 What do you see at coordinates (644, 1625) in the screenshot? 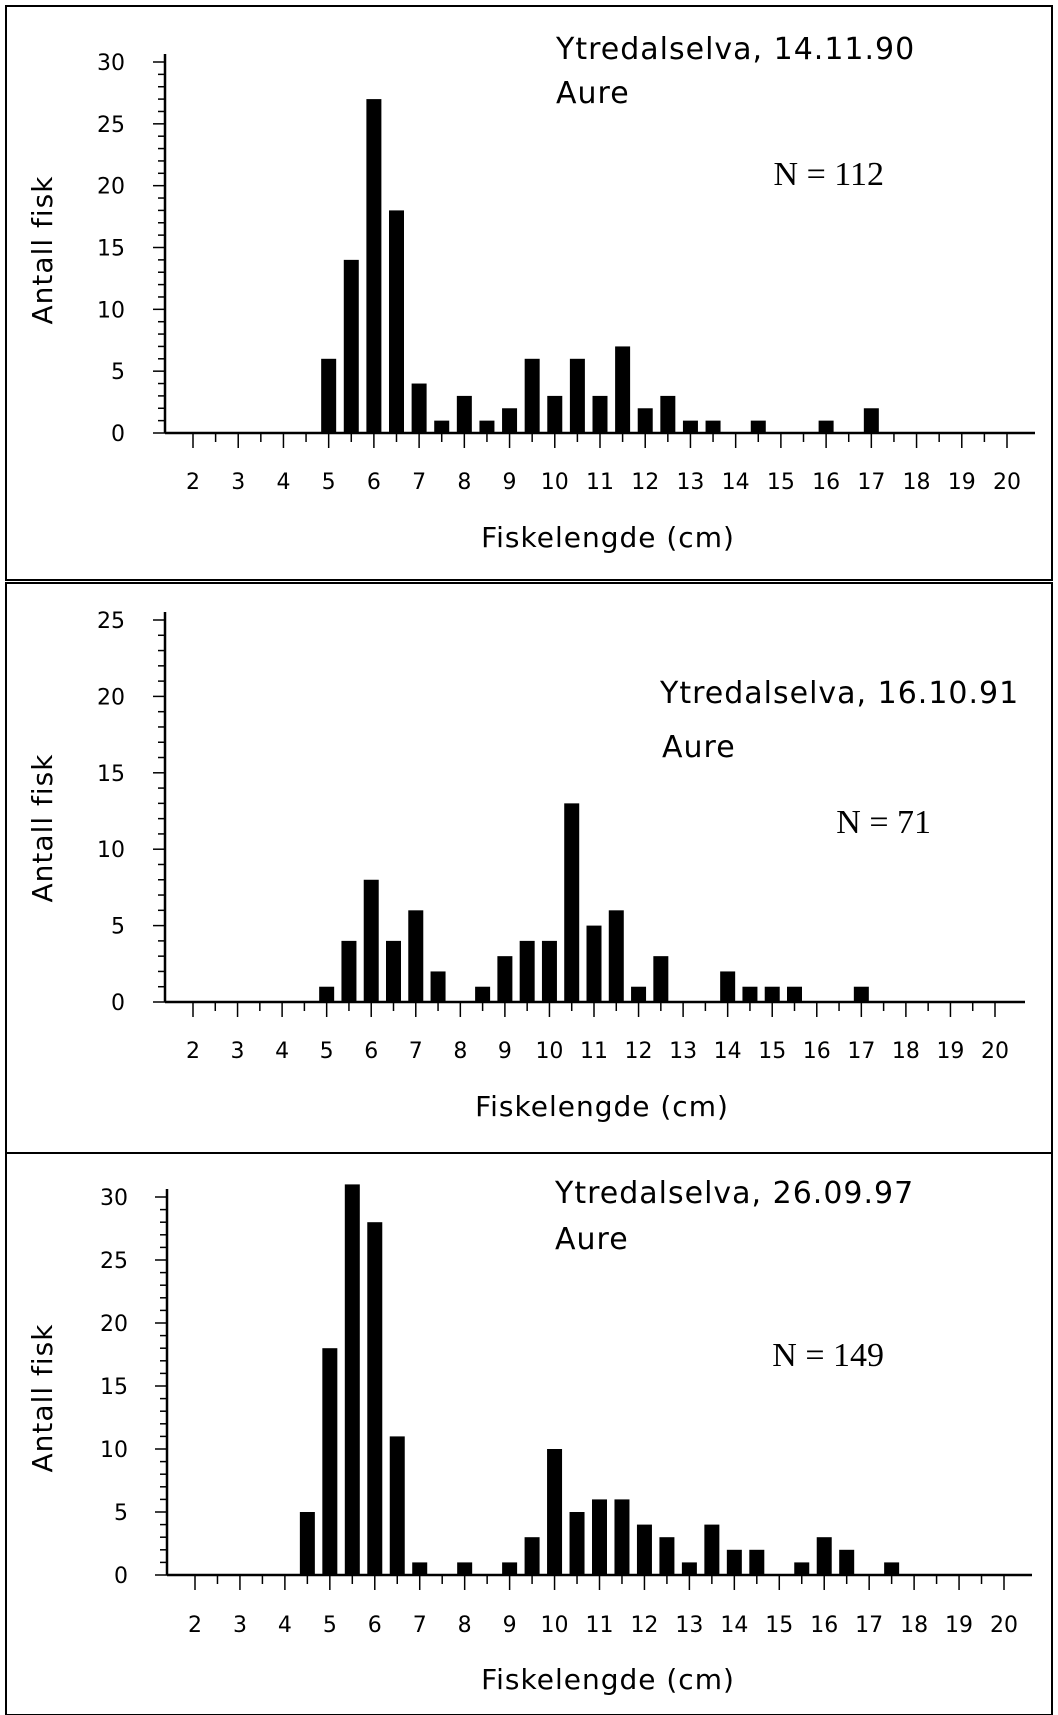
I see `x-tick-label: 12` at bounding box center [644, 1625].